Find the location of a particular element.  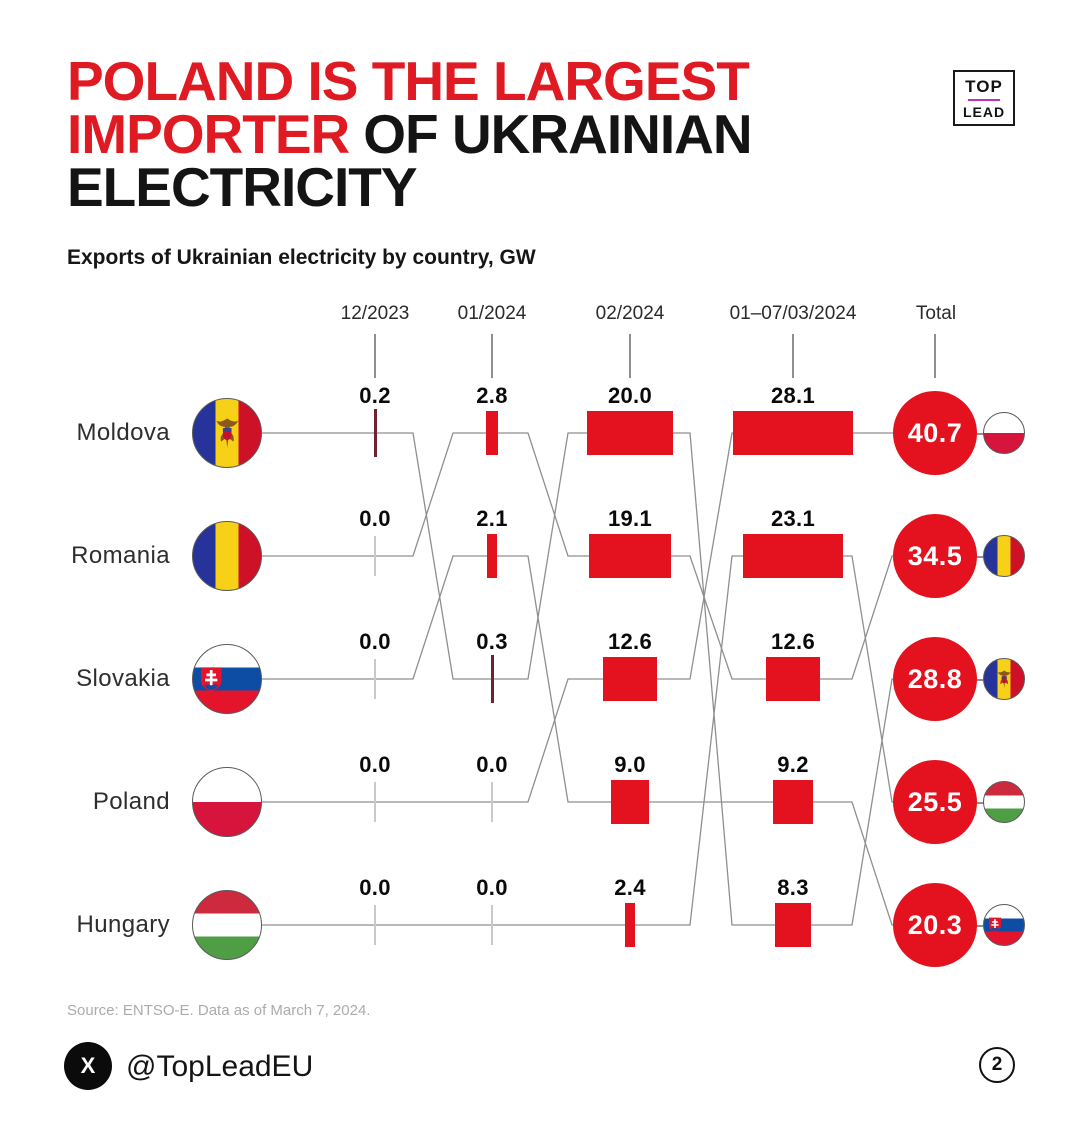

toplead-logo: TOP LEAD is located at coordinates (984, 98).